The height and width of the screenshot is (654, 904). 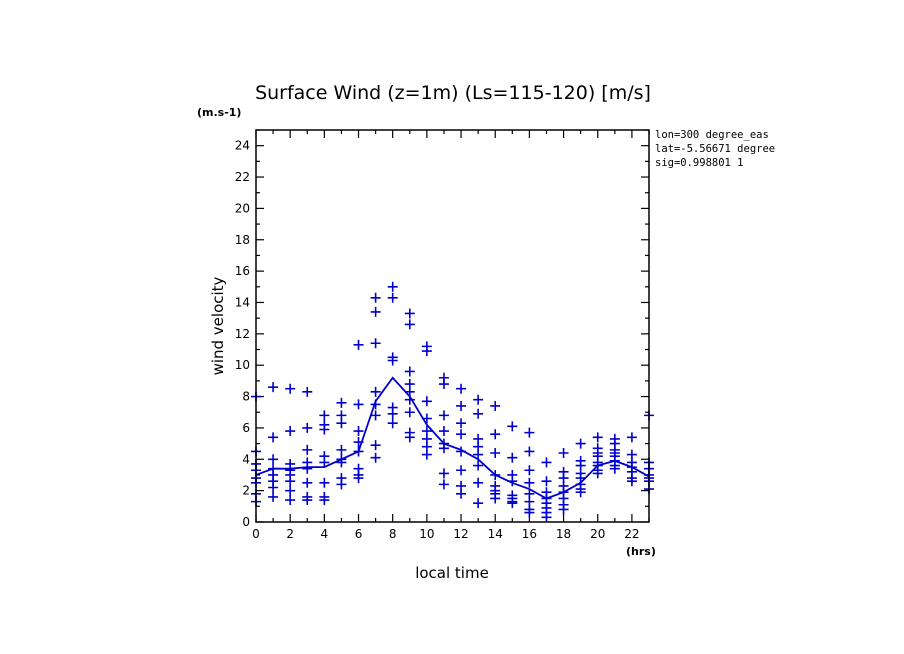 I want to click on x-tick-label: 20, so click(x=597, y=534).